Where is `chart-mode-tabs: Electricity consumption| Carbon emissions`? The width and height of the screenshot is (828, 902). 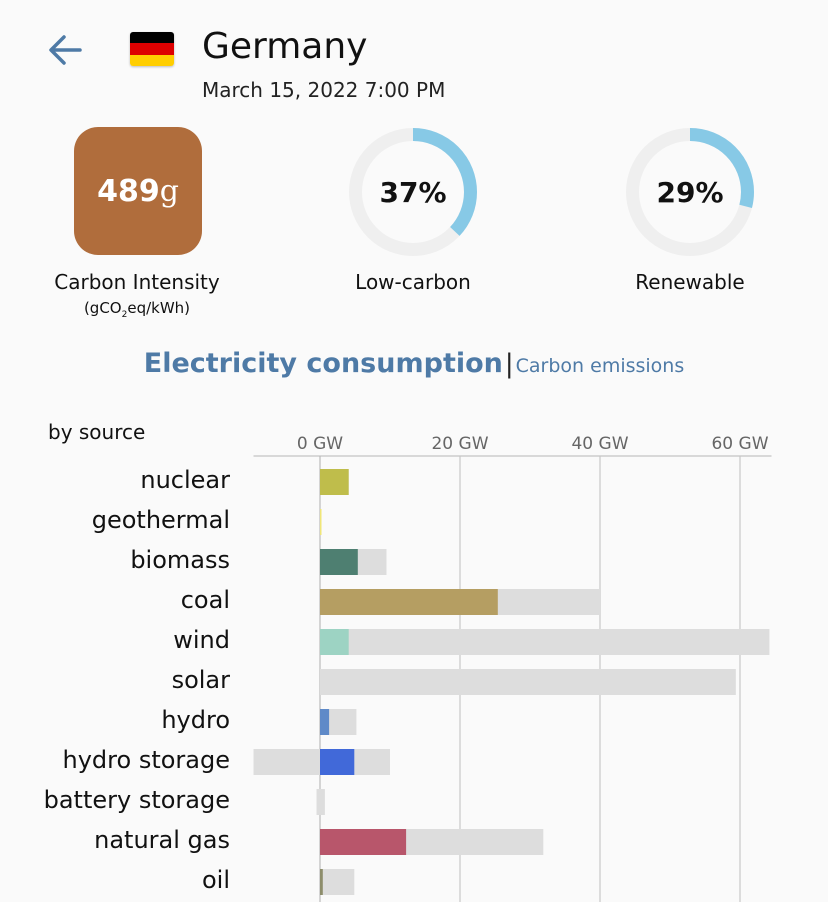
chart-mode-tabs: Electricity consumption| Carbon emissions is located at coordinates (414, 363).